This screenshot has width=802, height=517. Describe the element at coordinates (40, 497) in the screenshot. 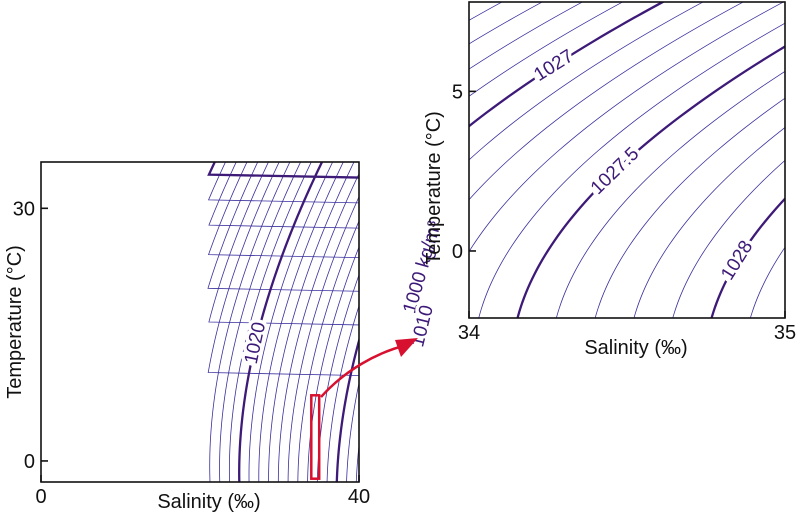

I see `left-x-tick-label: 0` at that location.